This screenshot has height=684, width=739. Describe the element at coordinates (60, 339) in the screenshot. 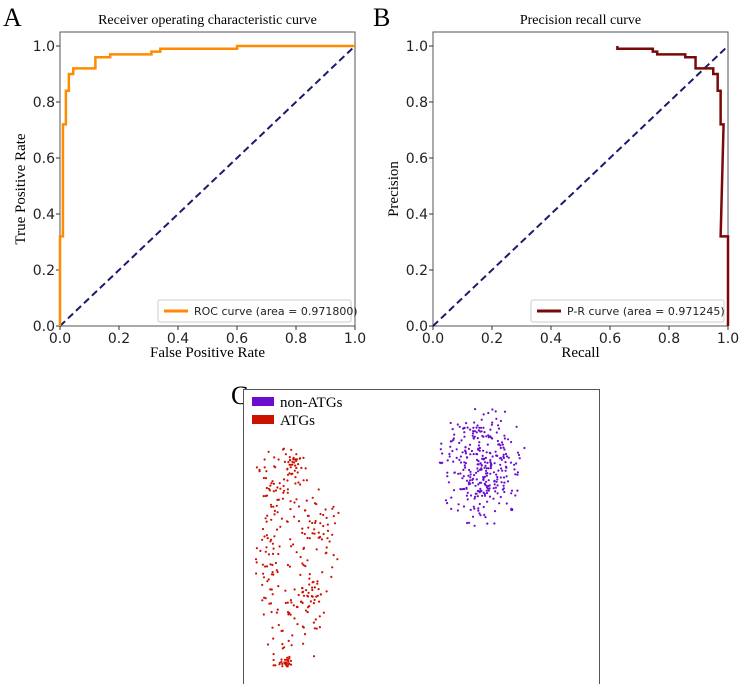

I see `x-tick-label: 0.0` at that location.